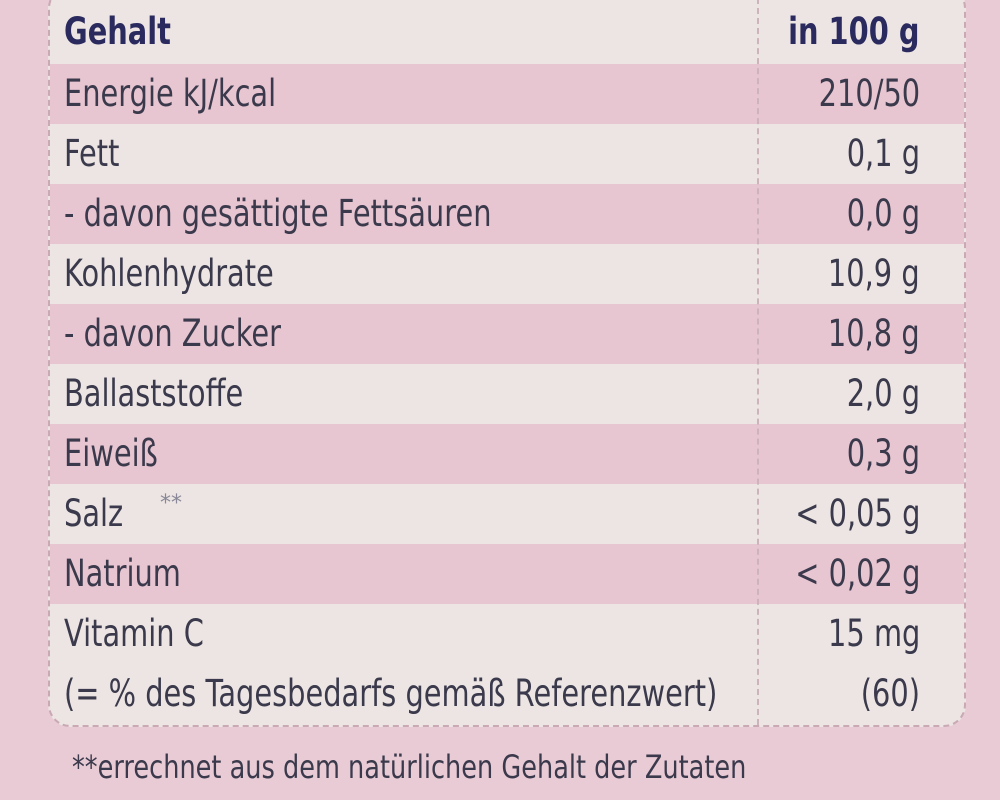  What do you see at coordinates (507, 334) in the screenshot?
I see `table-row: - davon Zucker 10,8 g` at bounding box center [507, 334].